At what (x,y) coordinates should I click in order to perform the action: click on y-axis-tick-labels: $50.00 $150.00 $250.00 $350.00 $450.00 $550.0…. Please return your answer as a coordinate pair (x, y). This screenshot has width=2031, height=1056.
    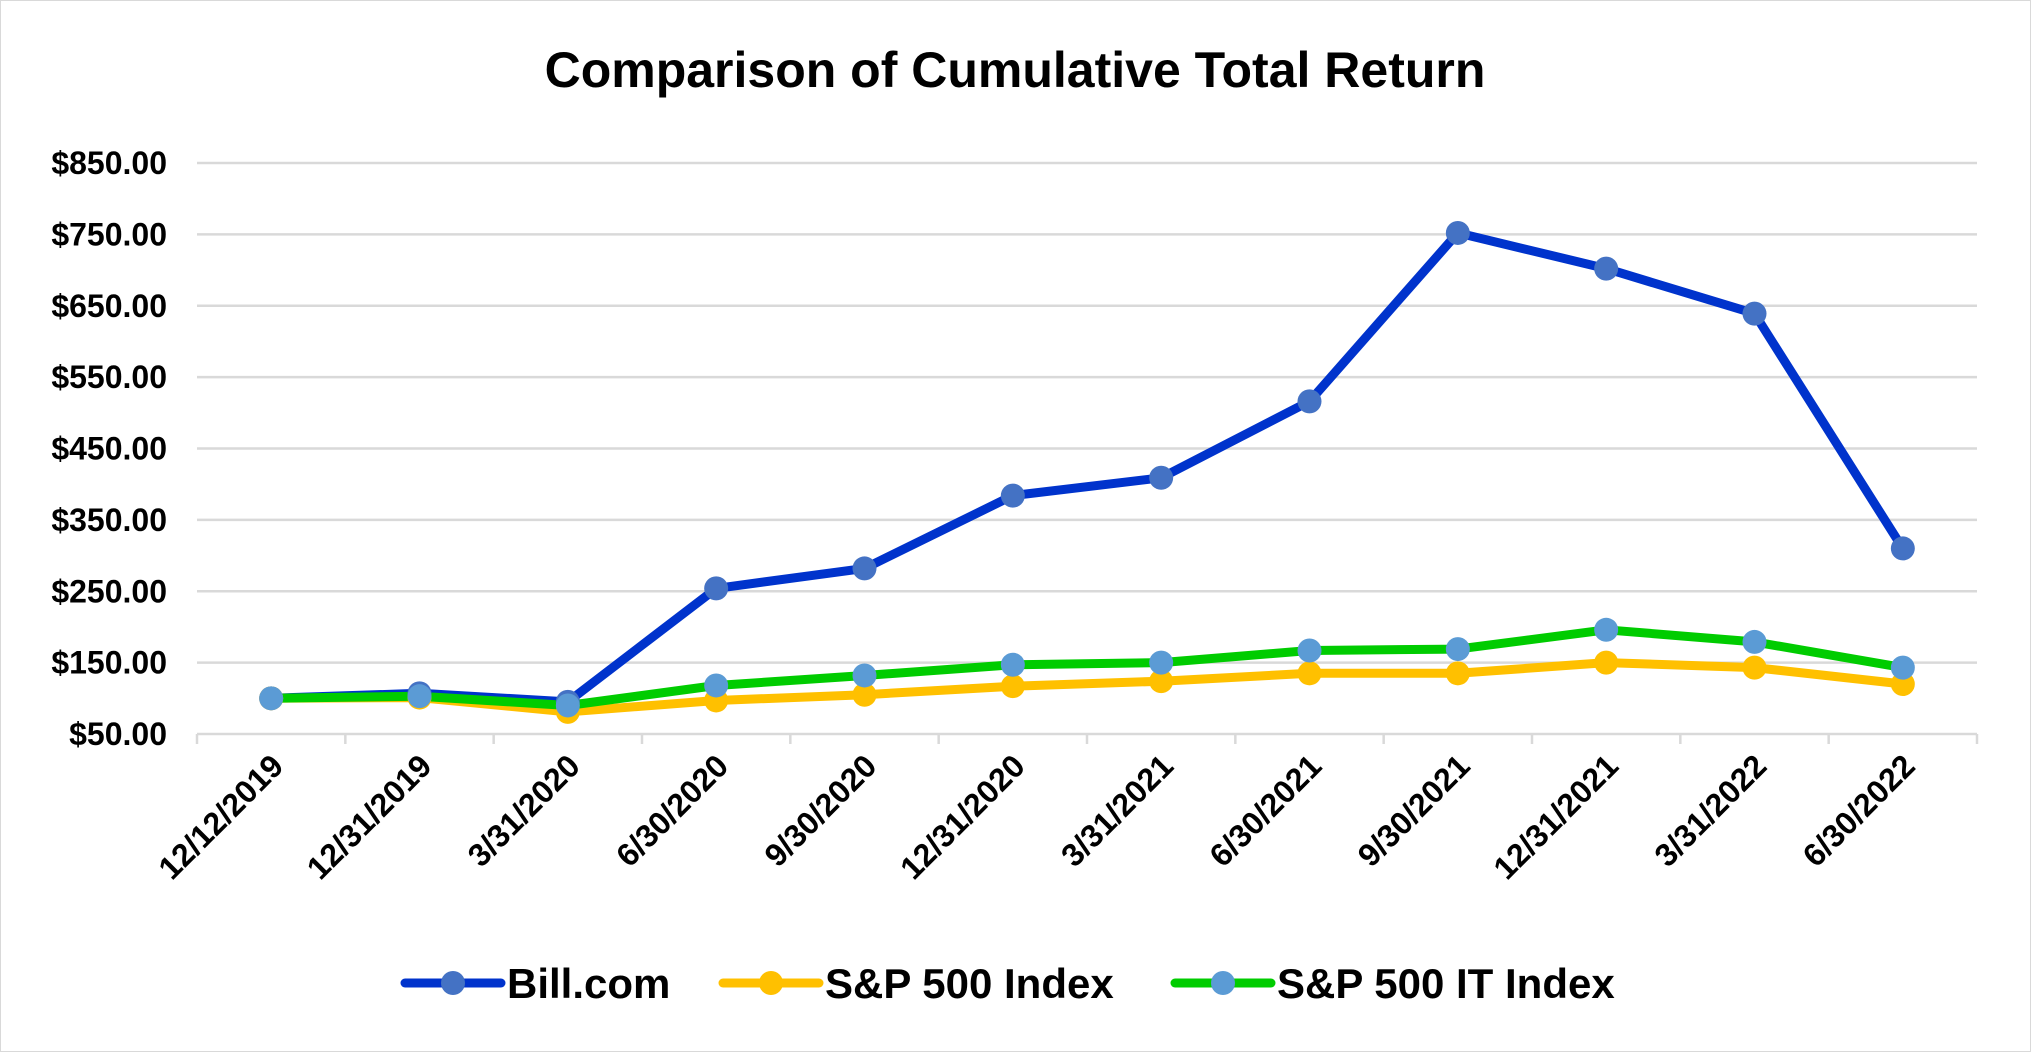
    Looking at the image, I should click on (109, 448).